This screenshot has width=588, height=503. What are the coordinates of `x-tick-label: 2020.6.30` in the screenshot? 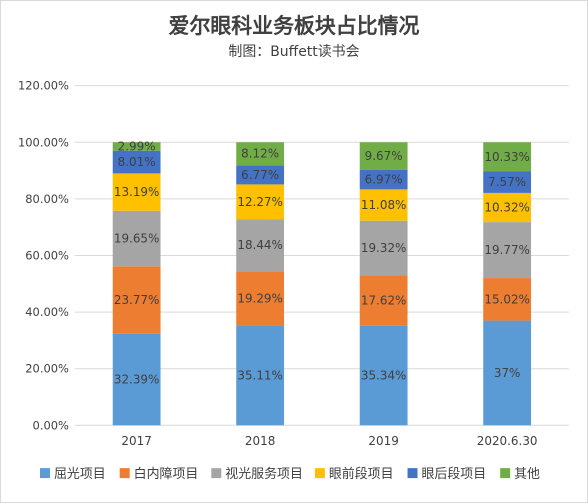 It's located at (507, 441).